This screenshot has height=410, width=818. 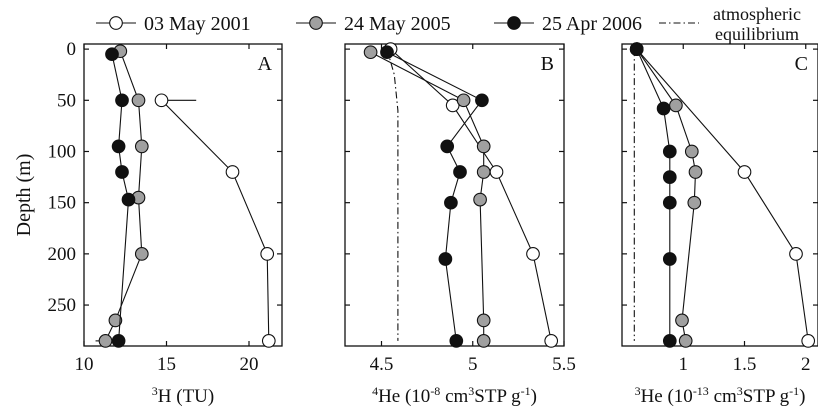 I want to click on x-axis-label: 4He (10-8 cm3STP g-1), so click(x=454, y=395).